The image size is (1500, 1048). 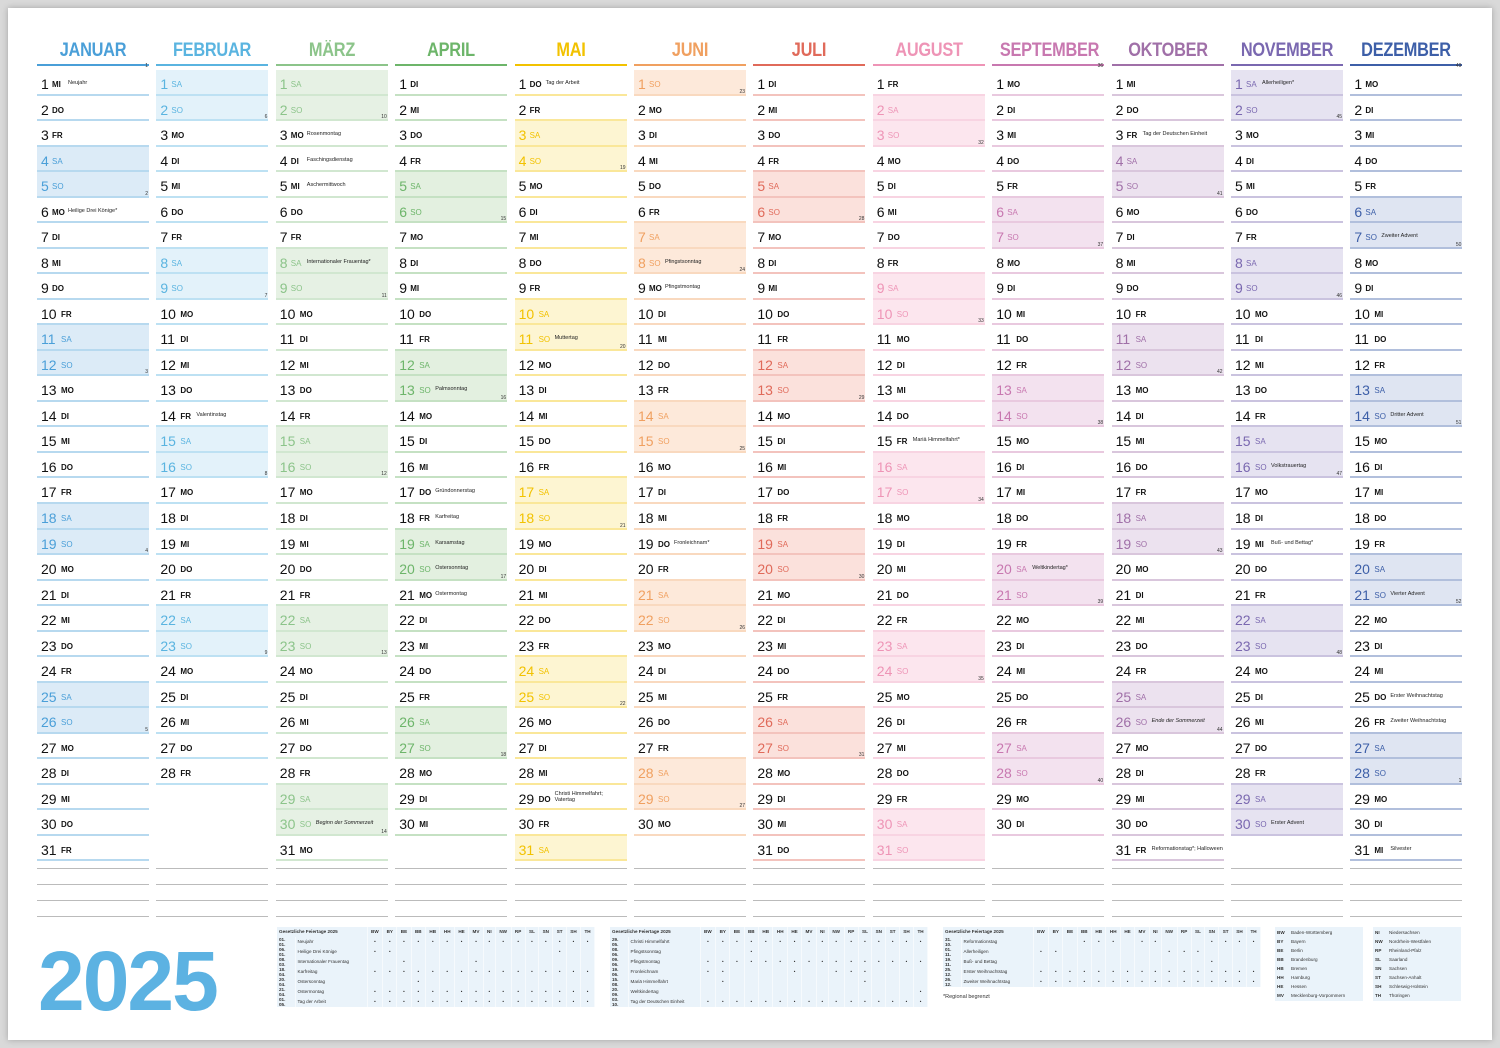 What do you see at coordinates (765, 492) in the screenshot?
I see `day-number: 17` at bounding box center [765, 492].